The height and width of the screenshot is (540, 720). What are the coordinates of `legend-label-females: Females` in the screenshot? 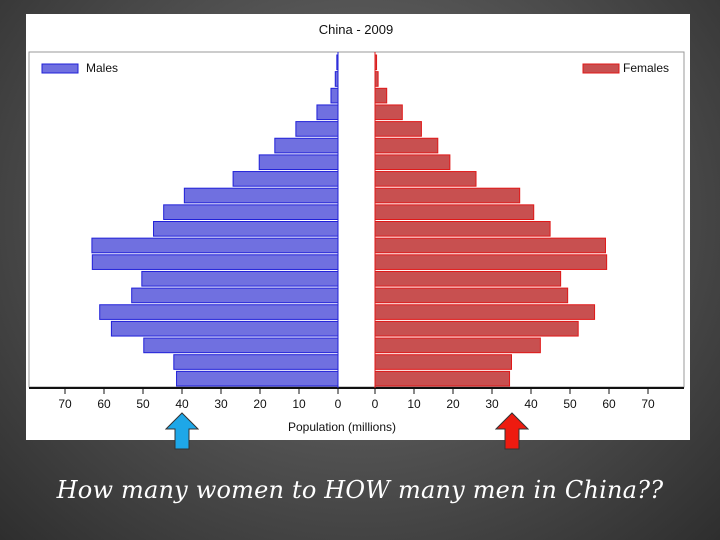 It's located at (646, 68).